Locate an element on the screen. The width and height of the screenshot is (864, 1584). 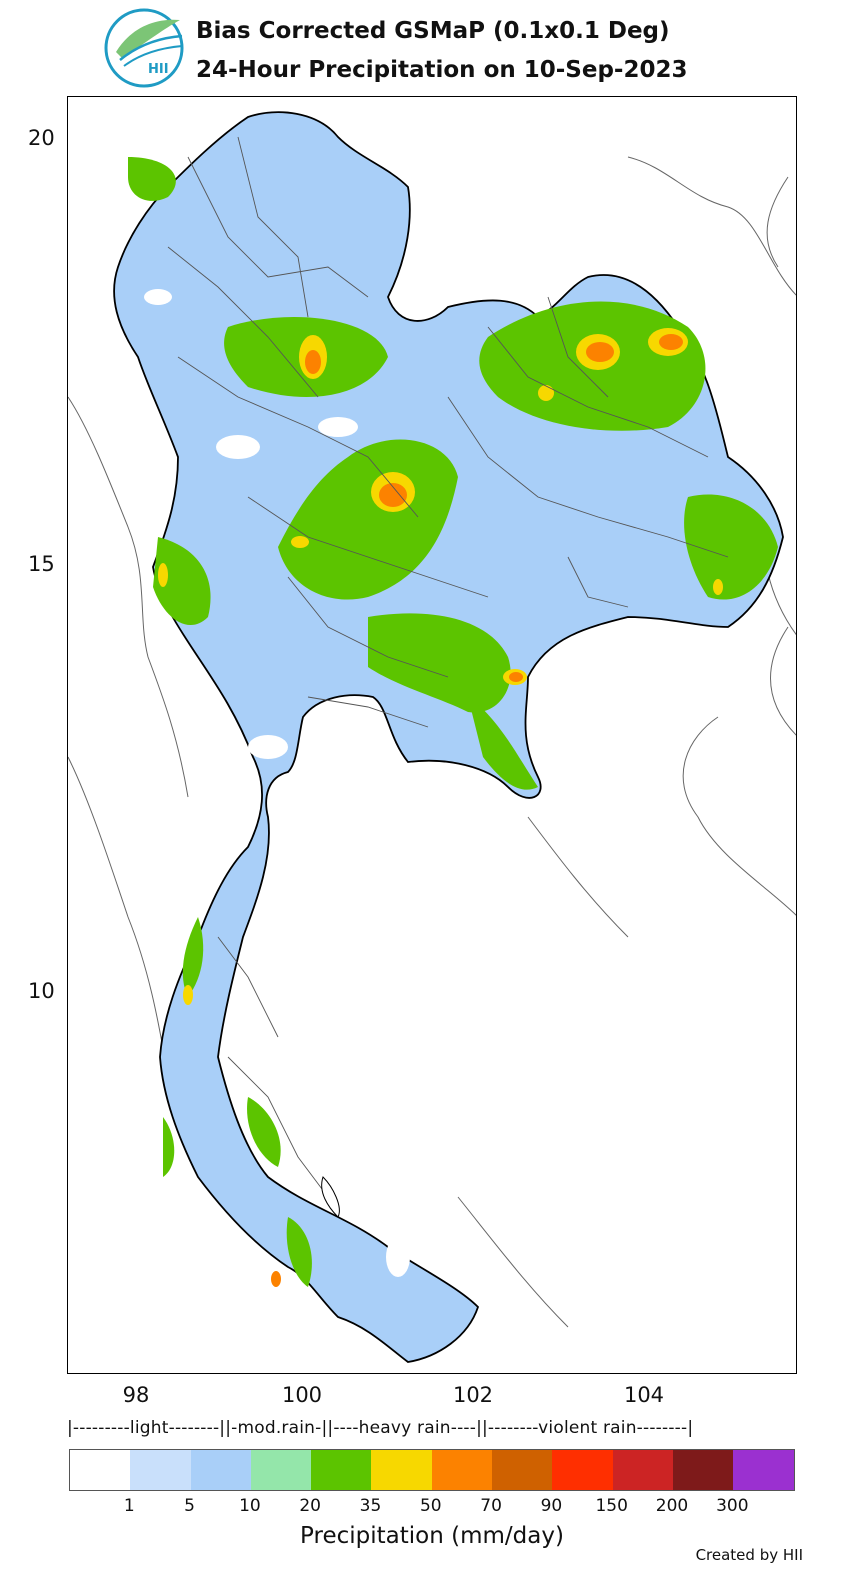
color-bar-tick-label: 70 is located at coordinates (491, 1506).